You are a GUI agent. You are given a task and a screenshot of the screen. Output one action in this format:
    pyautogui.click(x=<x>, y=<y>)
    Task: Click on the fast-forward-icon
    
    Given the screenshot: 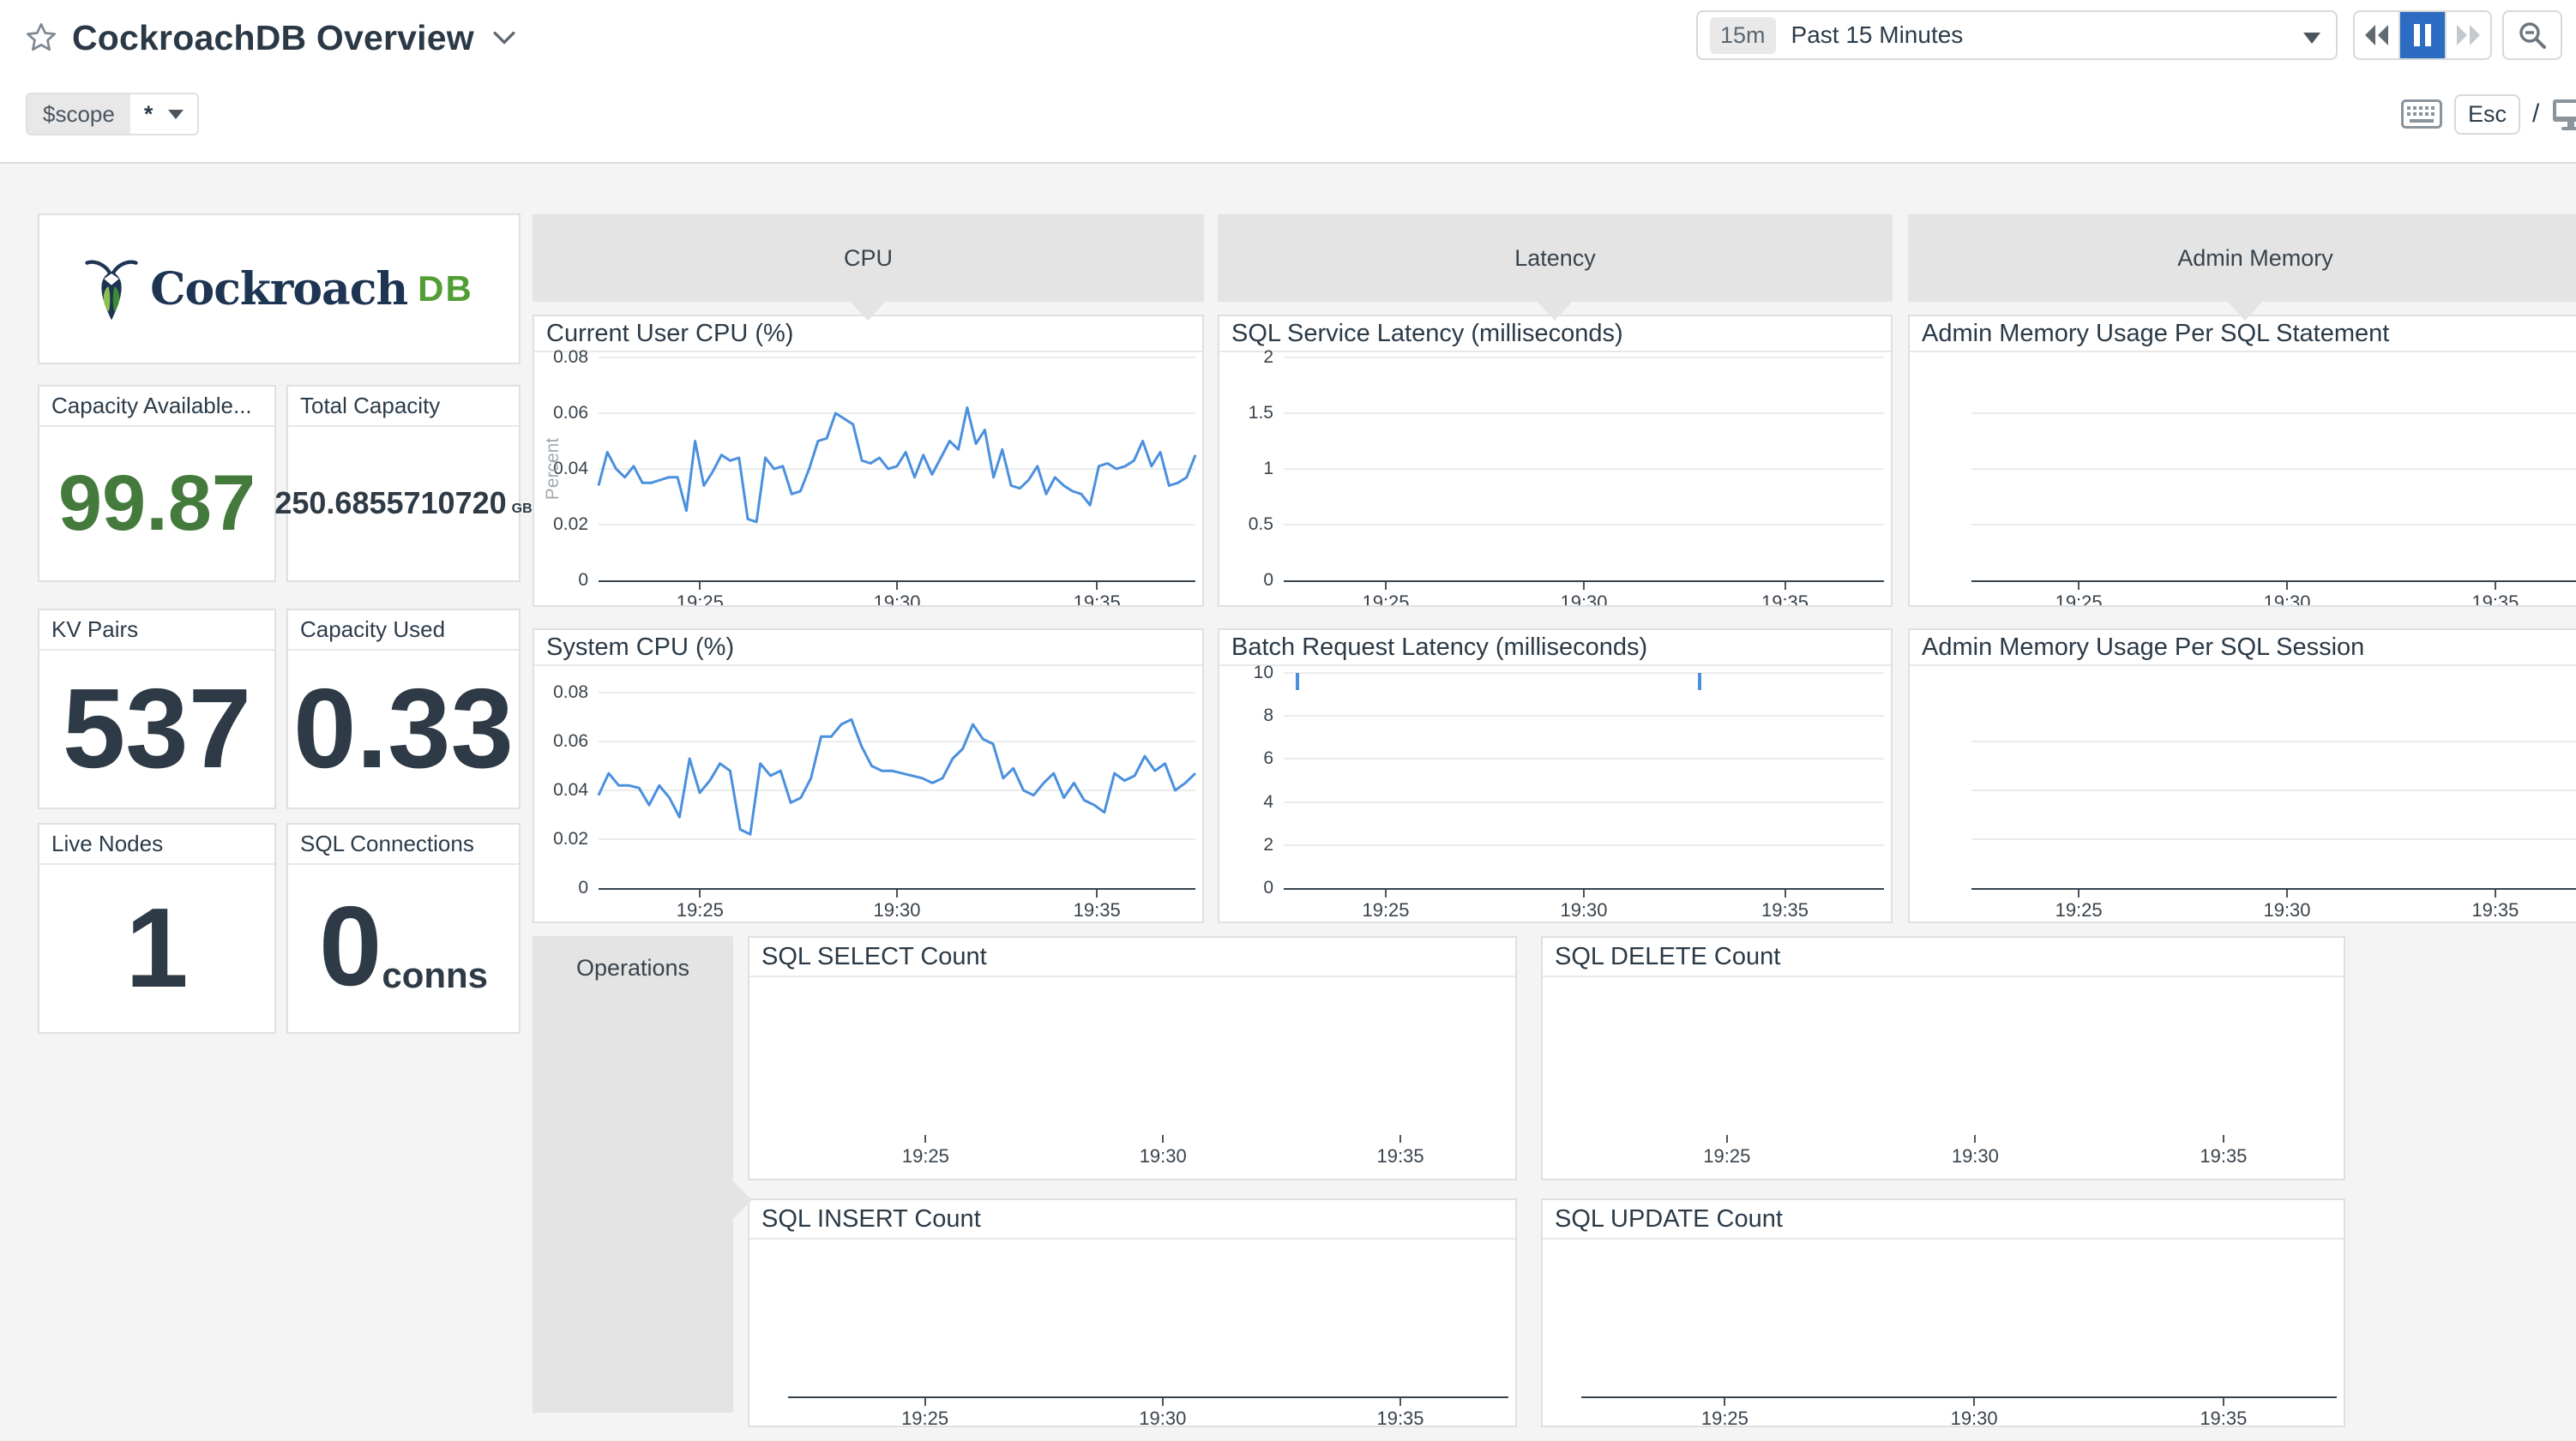 What is the action you would take?
    pyautogui.click(x=2469, y=35)
    